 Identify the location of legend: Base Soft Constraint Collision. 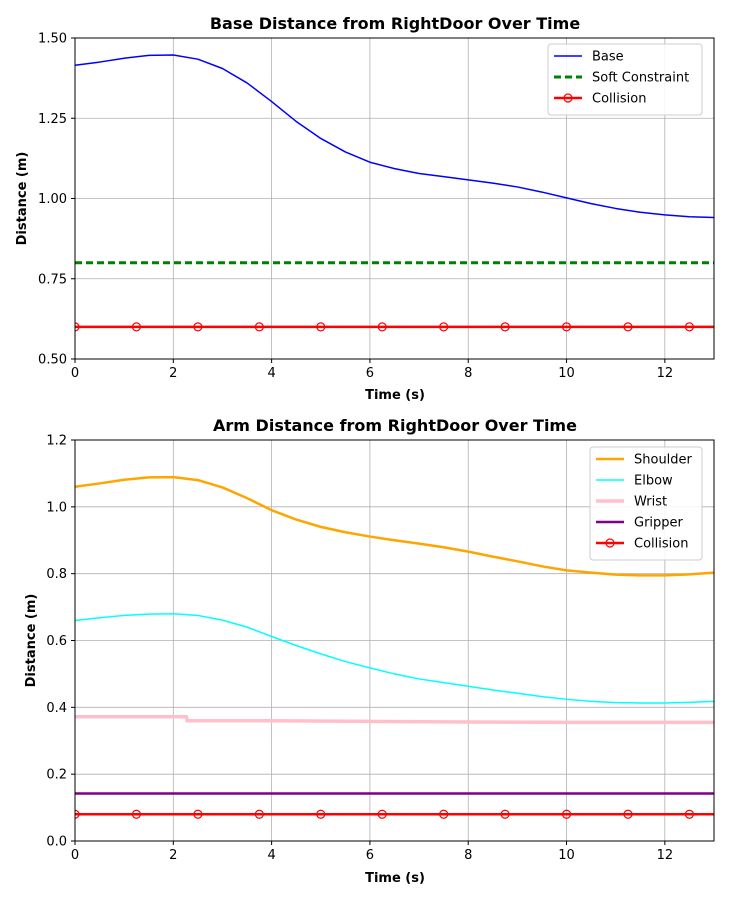
(625, 79).